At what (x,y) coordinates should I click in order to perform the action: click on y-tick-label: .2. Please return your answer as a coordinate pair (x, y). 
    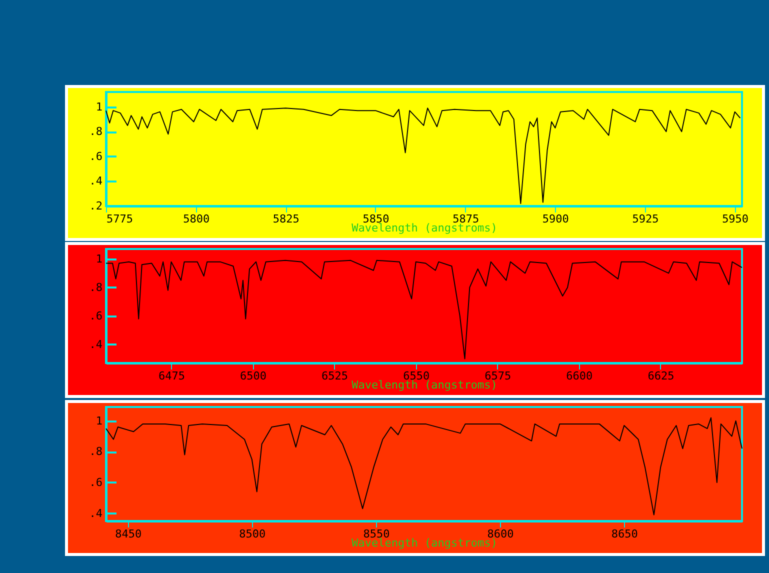
    Looking at the image, I should click on (95, 206).